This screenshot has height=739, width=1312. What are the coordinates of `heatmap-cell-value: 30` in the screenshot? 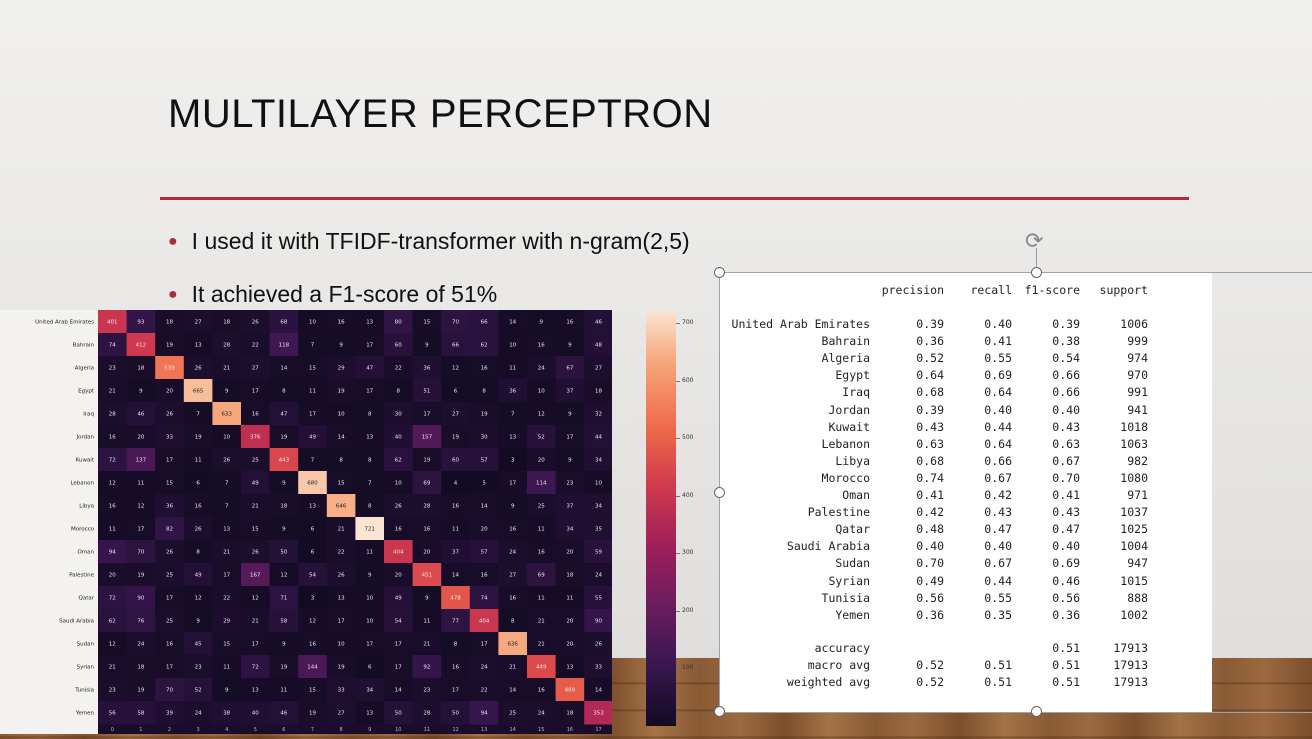 It's located at (398, 415).